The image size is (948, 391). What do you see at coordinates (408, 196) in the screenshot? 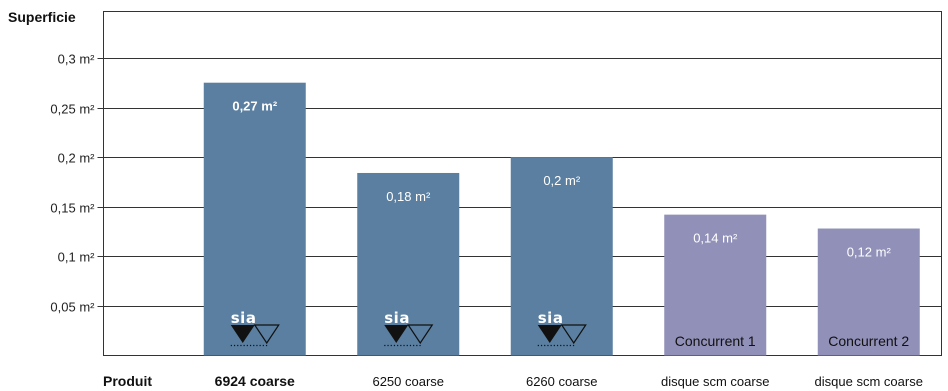
I see `bar-value-label: 0,18 m²` at bounding box center [408, 196].